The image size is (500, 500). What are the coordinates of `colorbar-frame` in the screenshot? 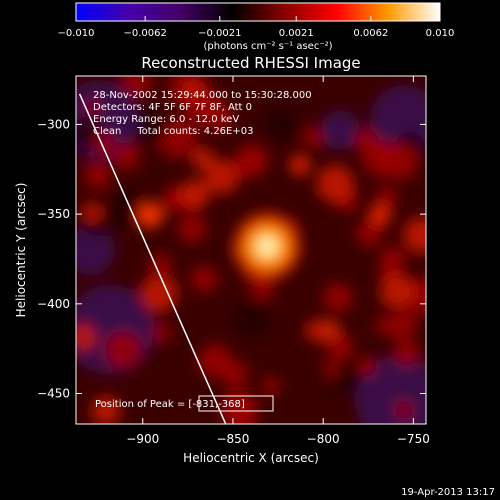 It's located at (258, 12).